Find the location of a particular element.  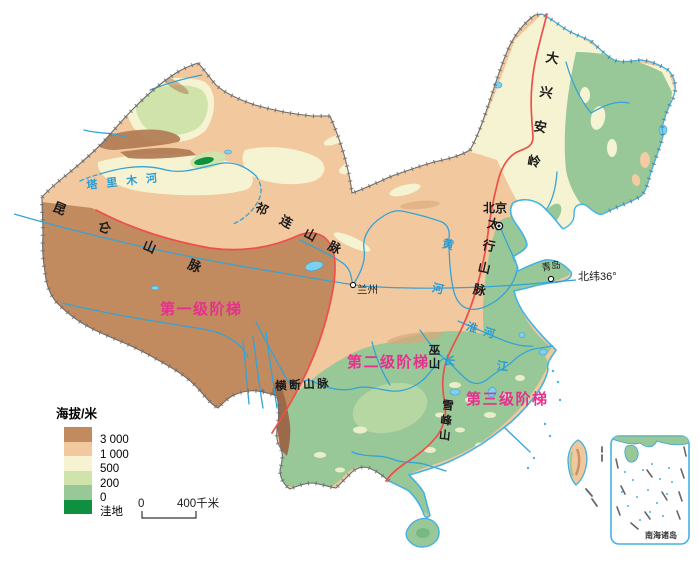

tier2-label: 第二级阶梯 is located at coordinates (388, 362).